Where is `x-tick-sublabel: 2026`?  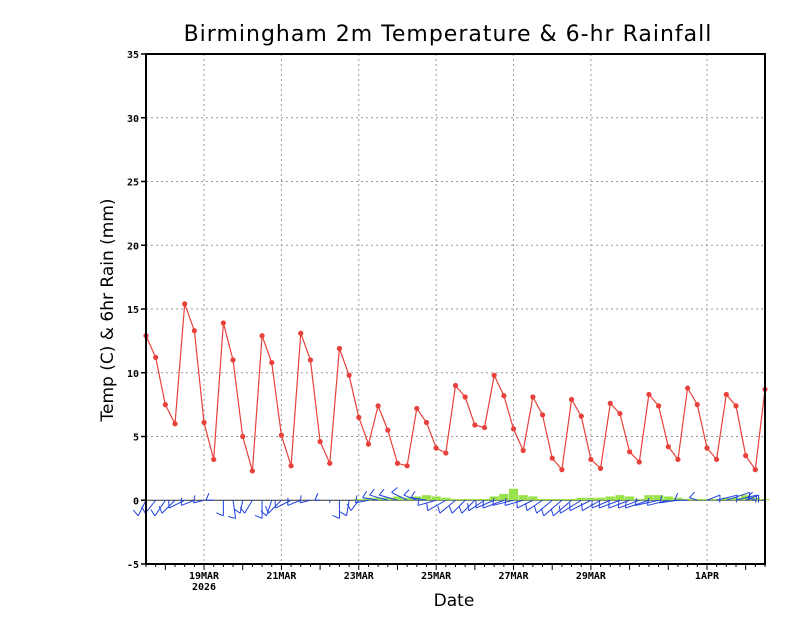
x-tick-sublabel: 2026 is located at coordinates (204, 587).